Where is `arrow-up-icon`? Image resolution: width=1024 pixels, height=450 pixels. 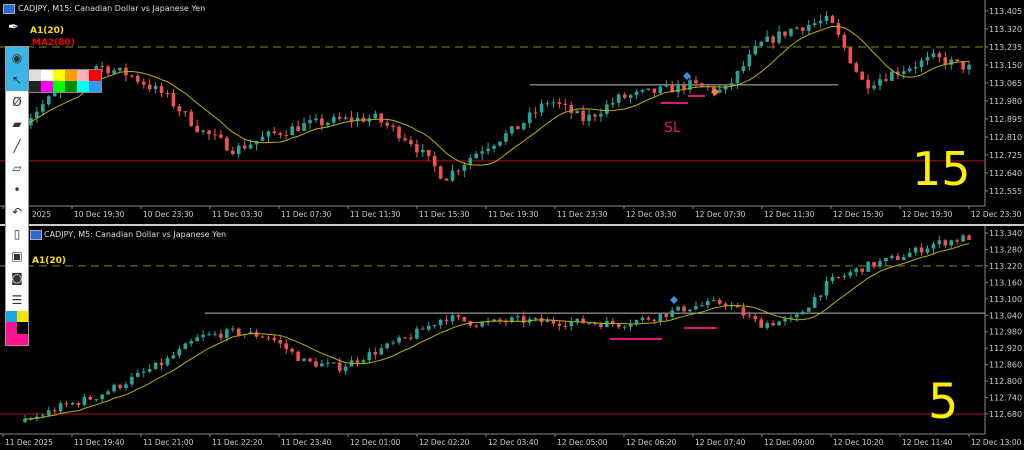
arrow-up-icon is located at coordinates (674, 300).